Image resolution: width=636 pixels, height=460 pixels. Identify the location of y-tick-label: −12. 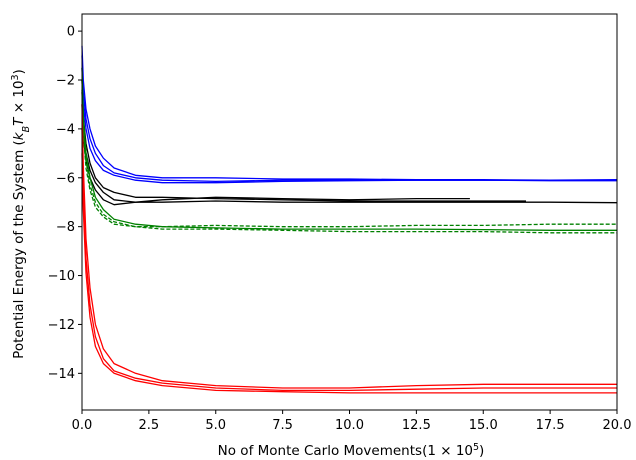
(61, 325).